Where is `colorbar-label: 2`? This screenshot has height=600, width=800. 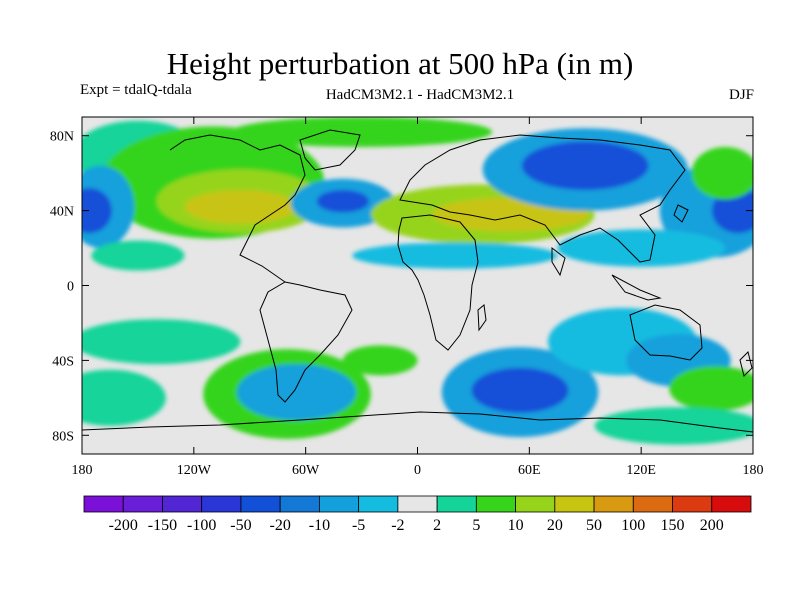
colorbar-label: 2 is located at coordinates (437, 525).